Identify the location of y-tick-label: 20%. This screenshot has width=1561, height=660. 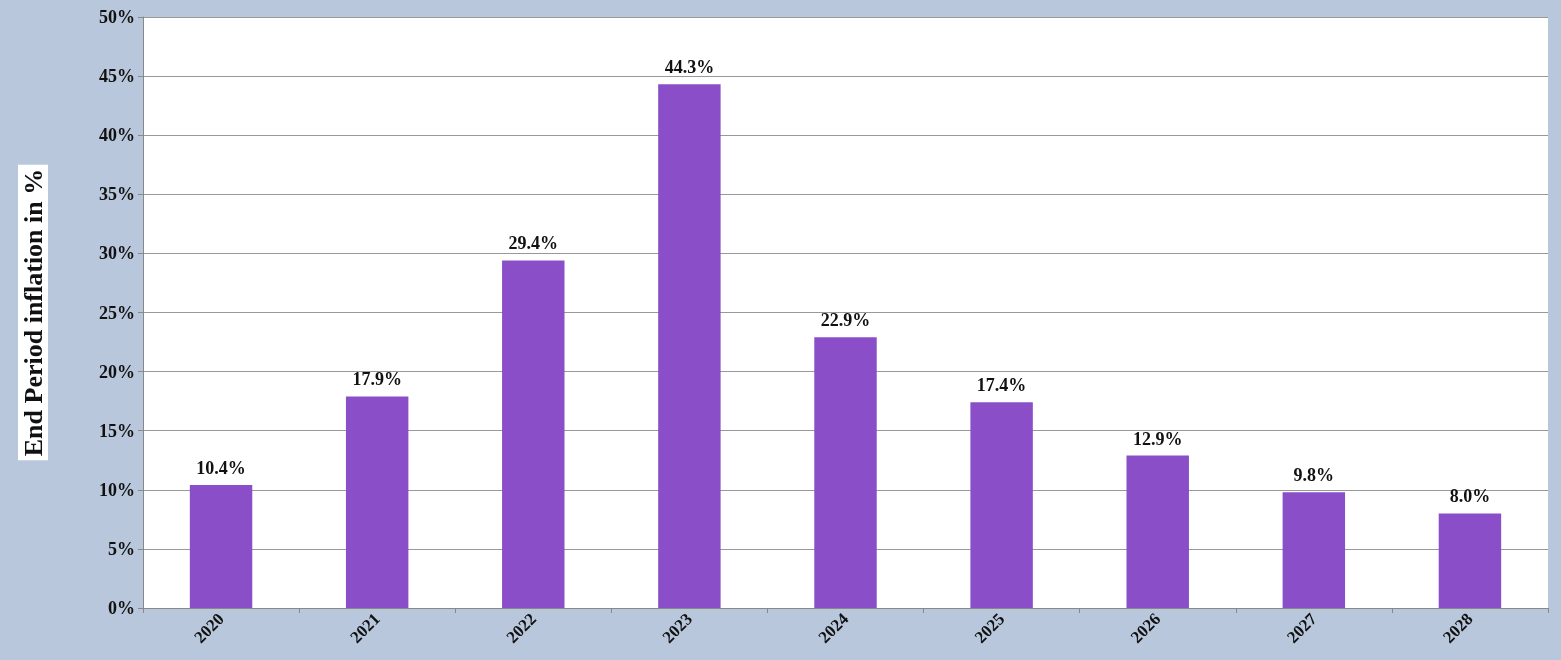
(117, 371).